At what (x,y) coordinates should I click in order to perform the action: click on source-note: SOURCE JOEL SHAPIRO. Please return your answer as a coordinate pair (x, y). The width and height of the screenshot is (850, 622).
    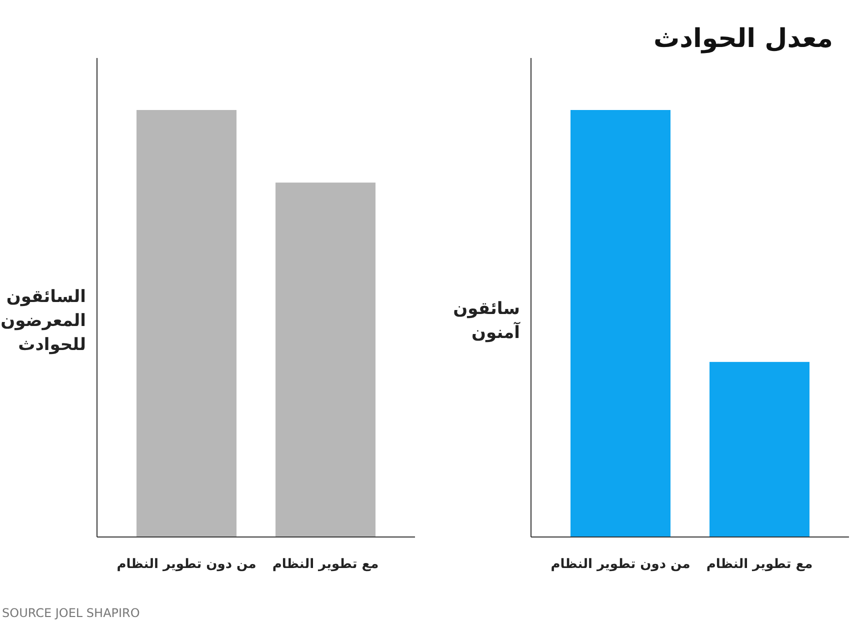
    Looking at the image, I should click on (71, 613).